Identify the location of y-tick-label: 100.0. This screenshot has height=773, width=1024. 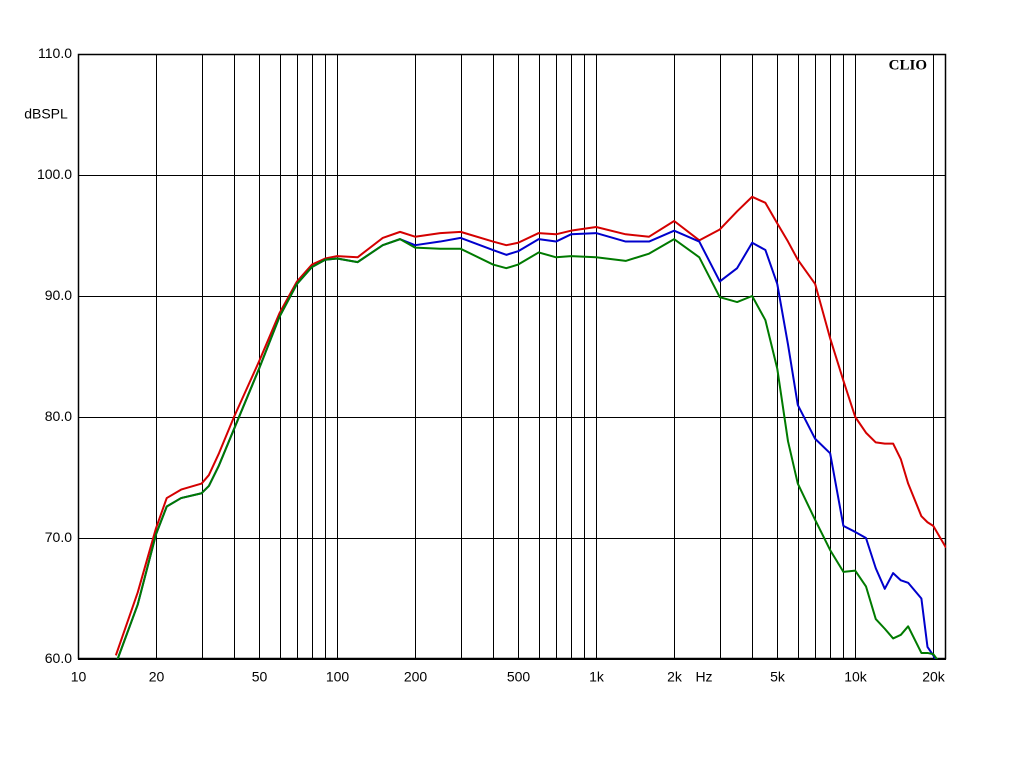
(54, 174).